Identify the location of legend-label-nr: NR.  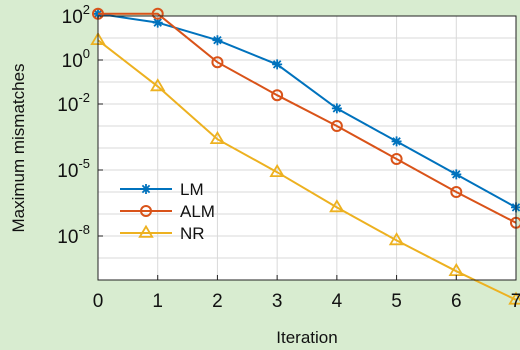
(192, 233).